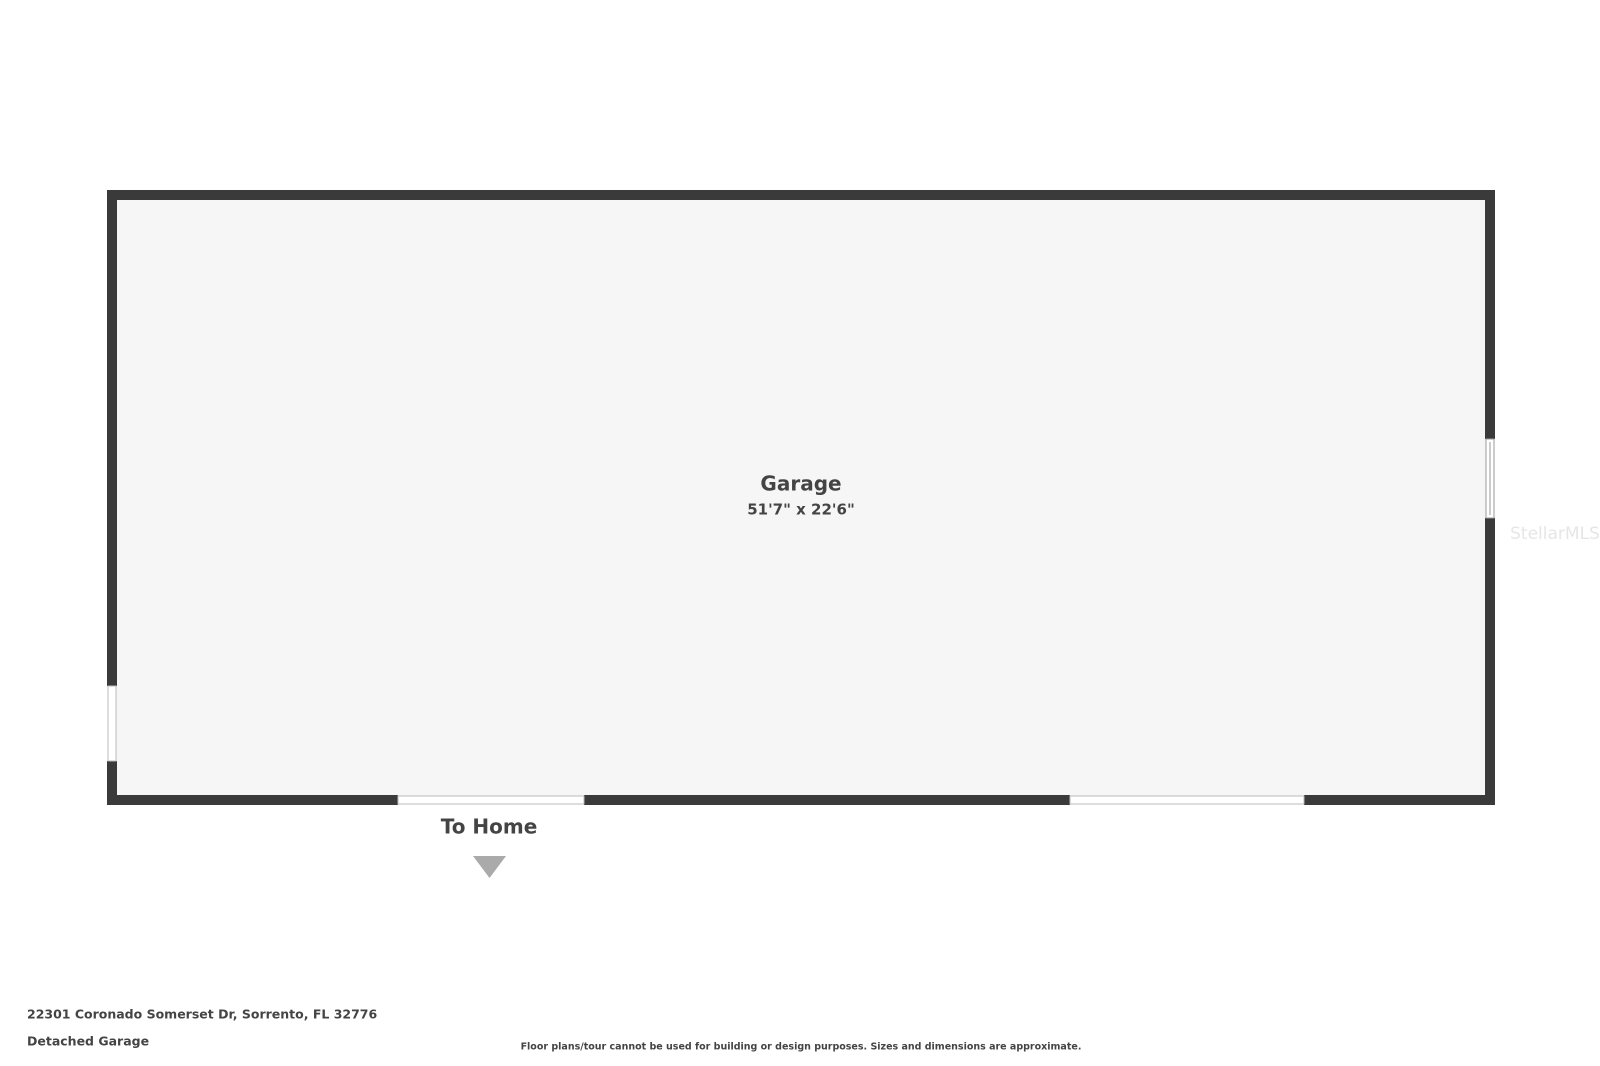  Describe the element at coordinates (801, 195) in the screenshot. I see `wall-top` at that location.